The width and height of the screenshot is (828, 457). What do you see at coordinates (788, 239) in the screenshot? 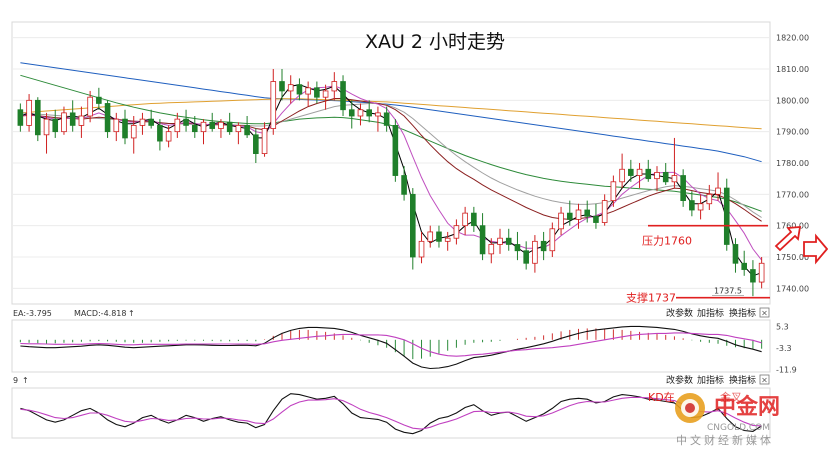
I see `up-right-arrow-icon` at bounding box center [788, 239].